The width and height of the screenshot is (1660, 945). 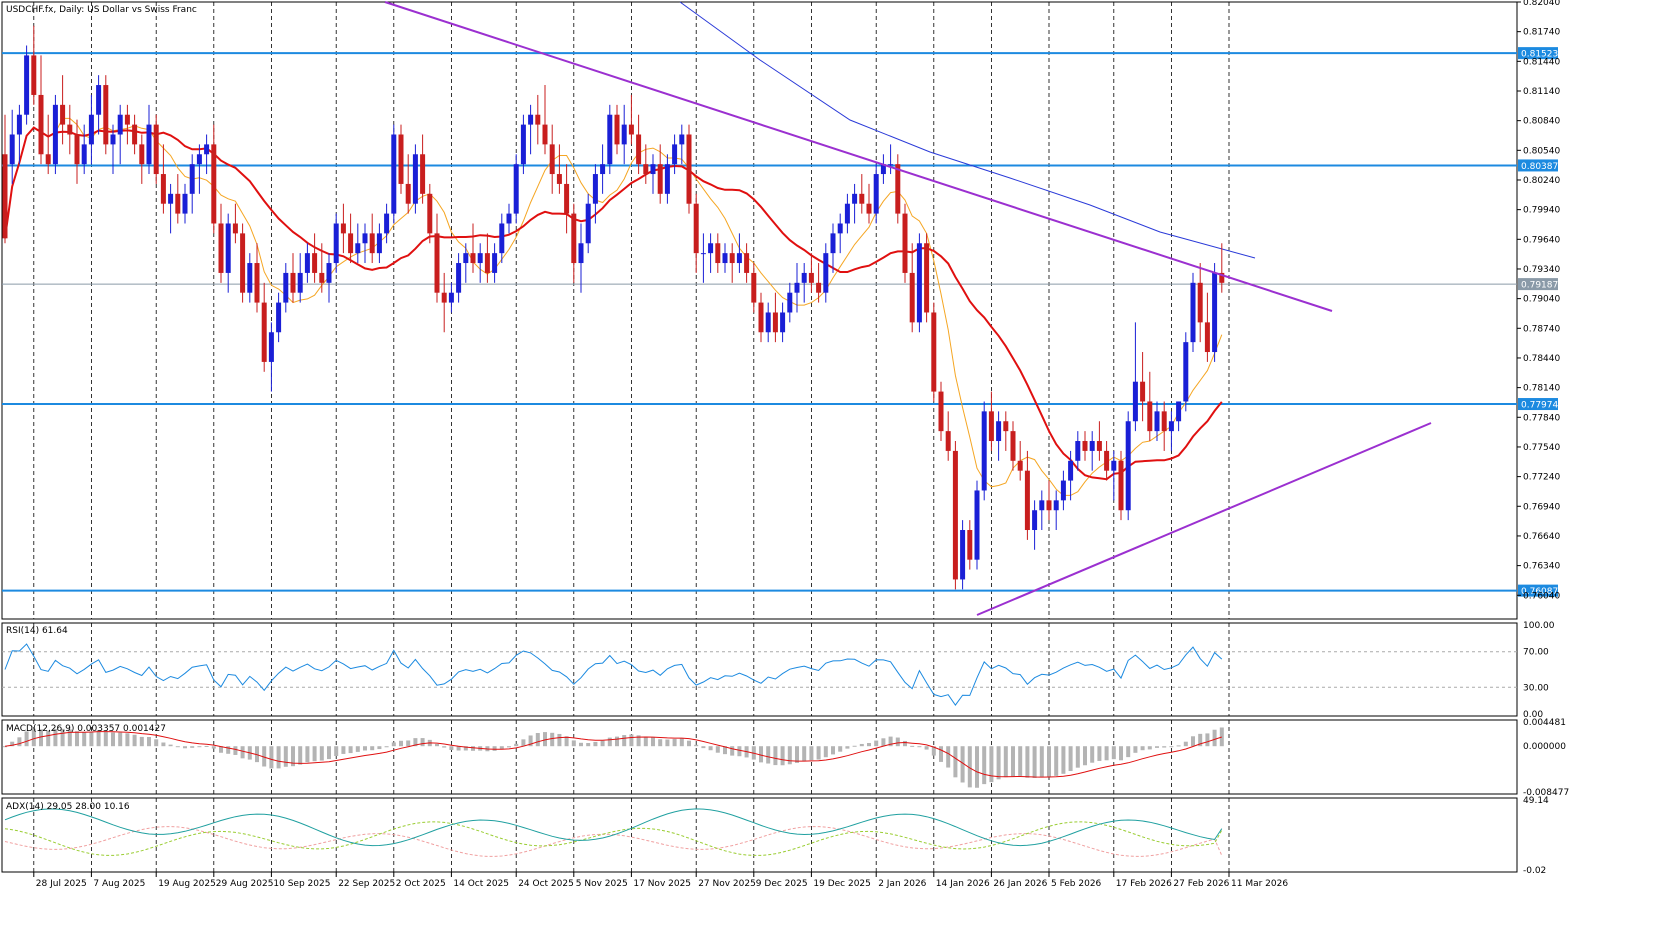 I want to click on level-tag, so click(x=1538, y=53).